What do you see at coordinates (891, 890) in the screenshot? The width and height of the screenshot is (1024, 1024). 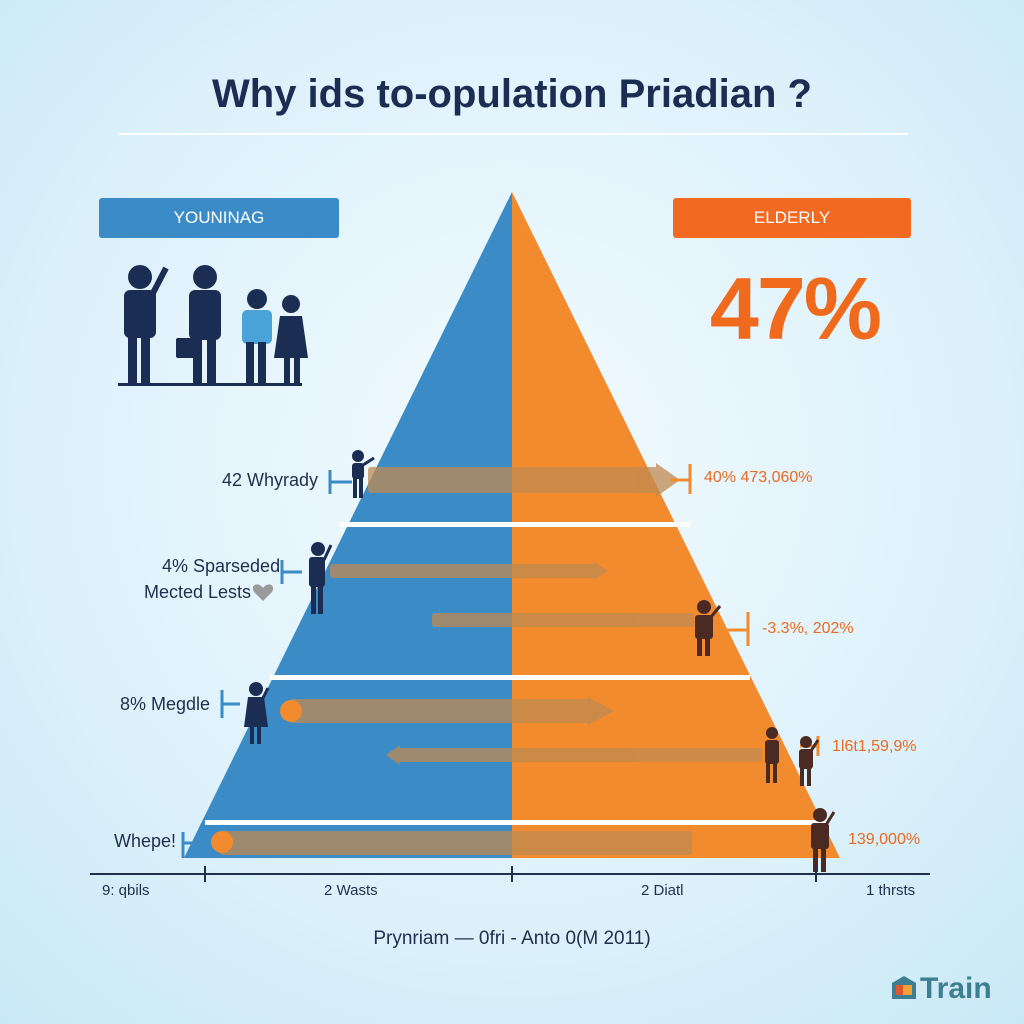 I see `axis-label: 1 thrsts` at bounding box center [891, 890].